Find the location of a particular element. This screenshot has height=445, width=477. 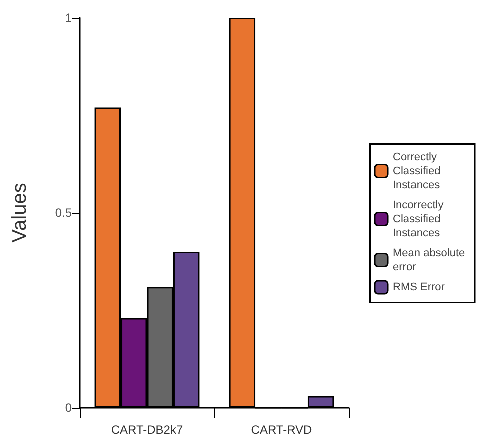

y-tick-label: 0 is located at coordinates (68, 408).